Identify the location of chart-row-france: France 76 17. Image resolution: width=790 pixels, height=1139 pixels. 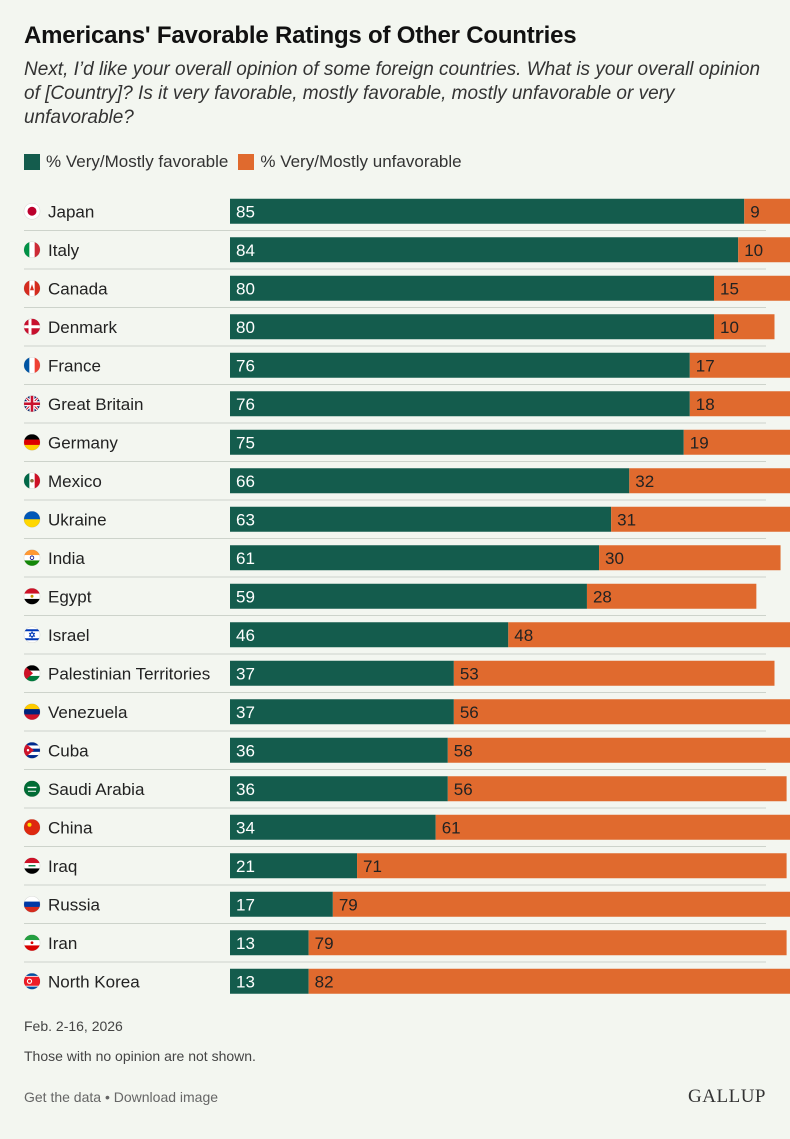
(406, 368).